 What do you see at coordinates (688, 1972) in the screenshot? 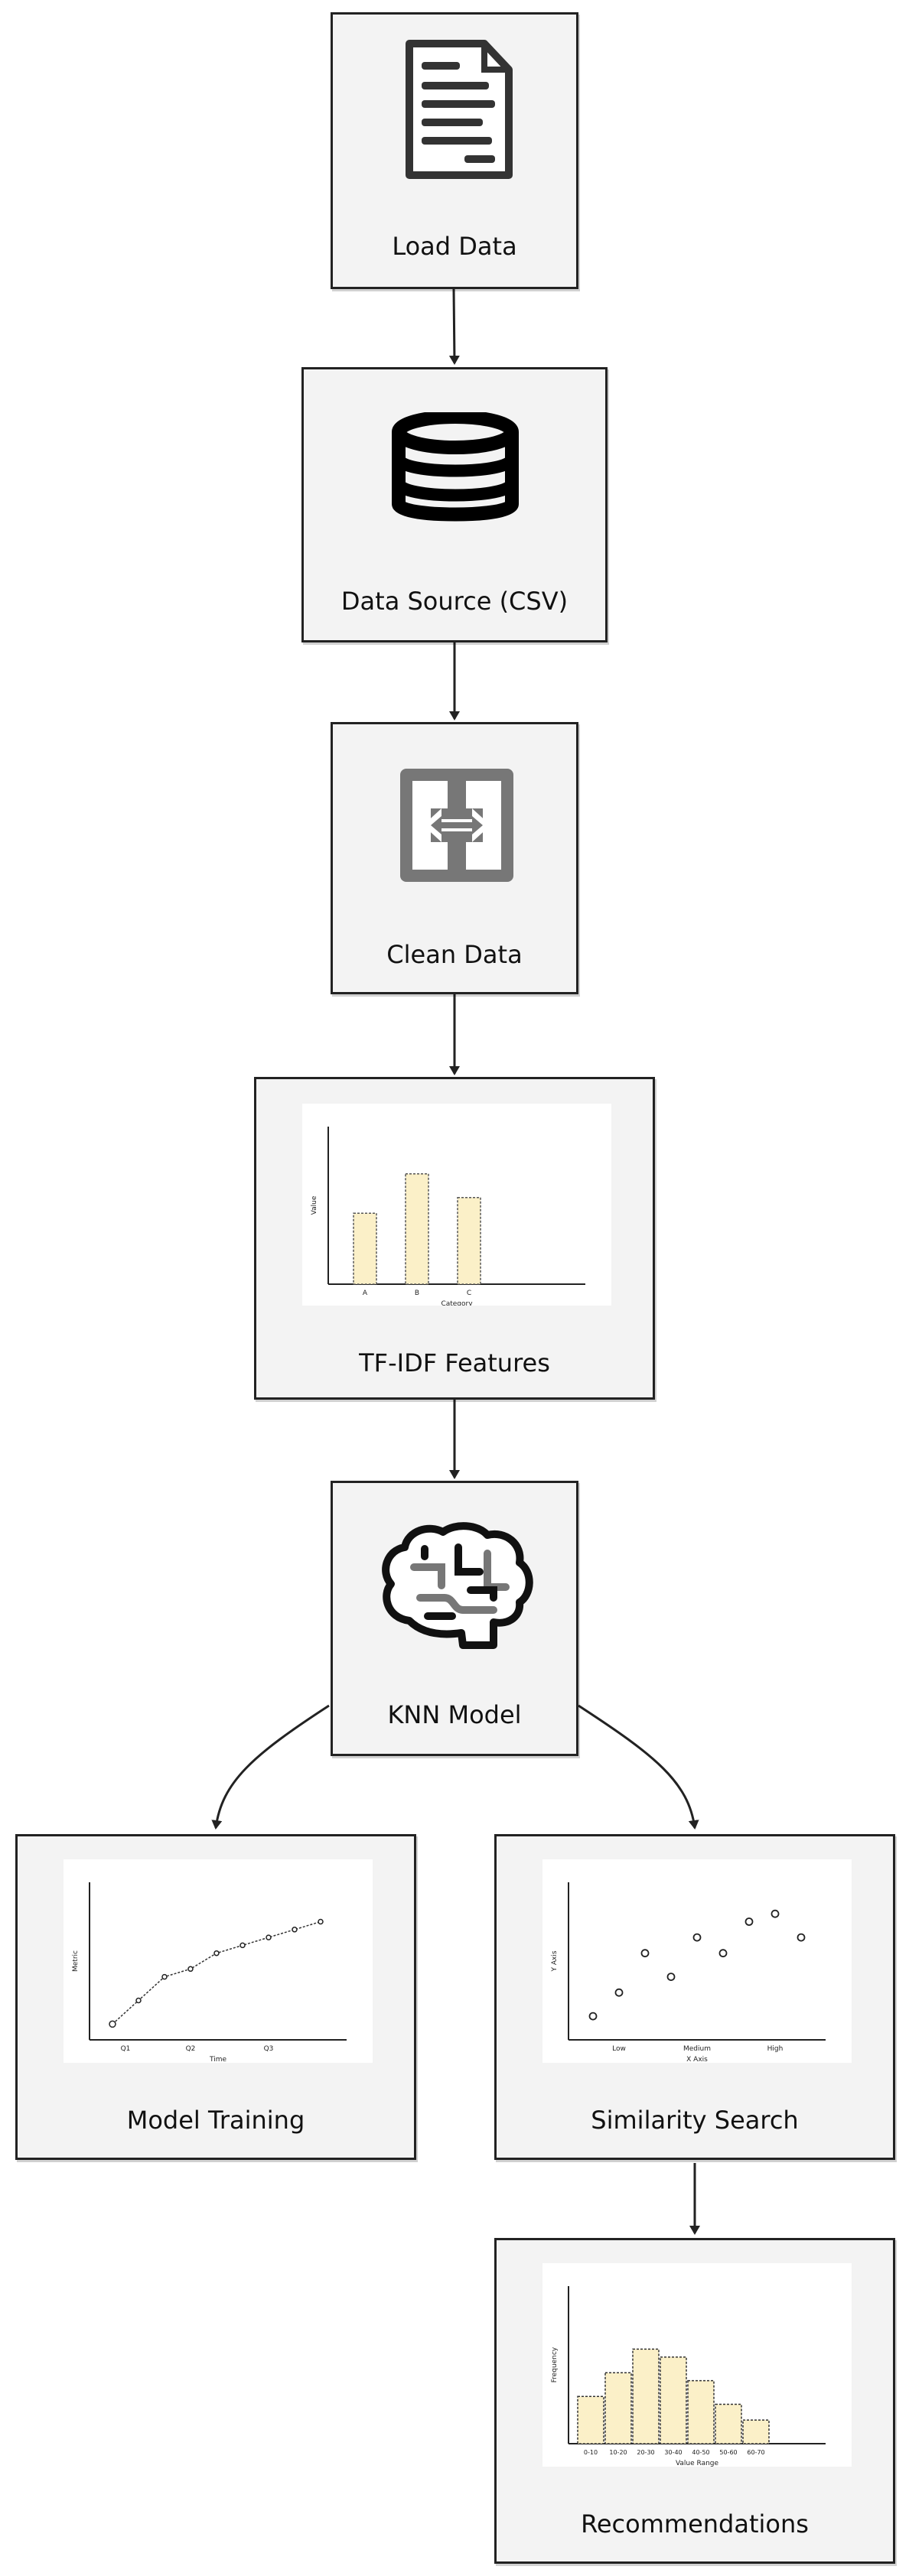
I see `similarity-scatter-chart: Low Medium High X Axis Y Axis` at bounding box center [688, 1972].